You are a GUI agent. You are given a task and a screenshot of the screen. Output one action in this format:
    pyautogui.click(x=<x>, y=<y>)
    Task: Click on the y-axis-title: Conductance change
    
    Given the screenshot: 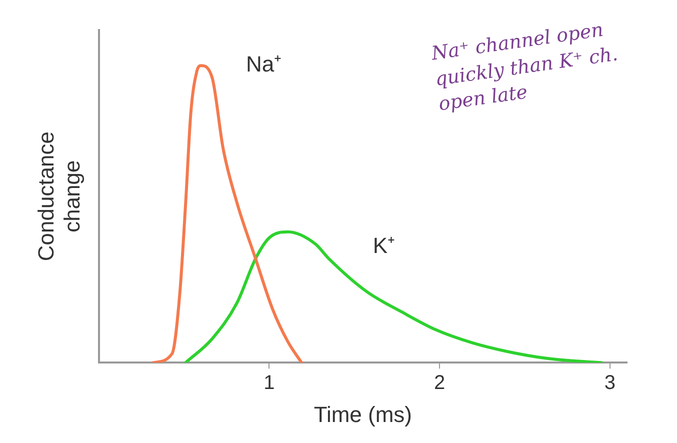 What is the action you would take?
    pyautogui.click(x=59, y=196)
    